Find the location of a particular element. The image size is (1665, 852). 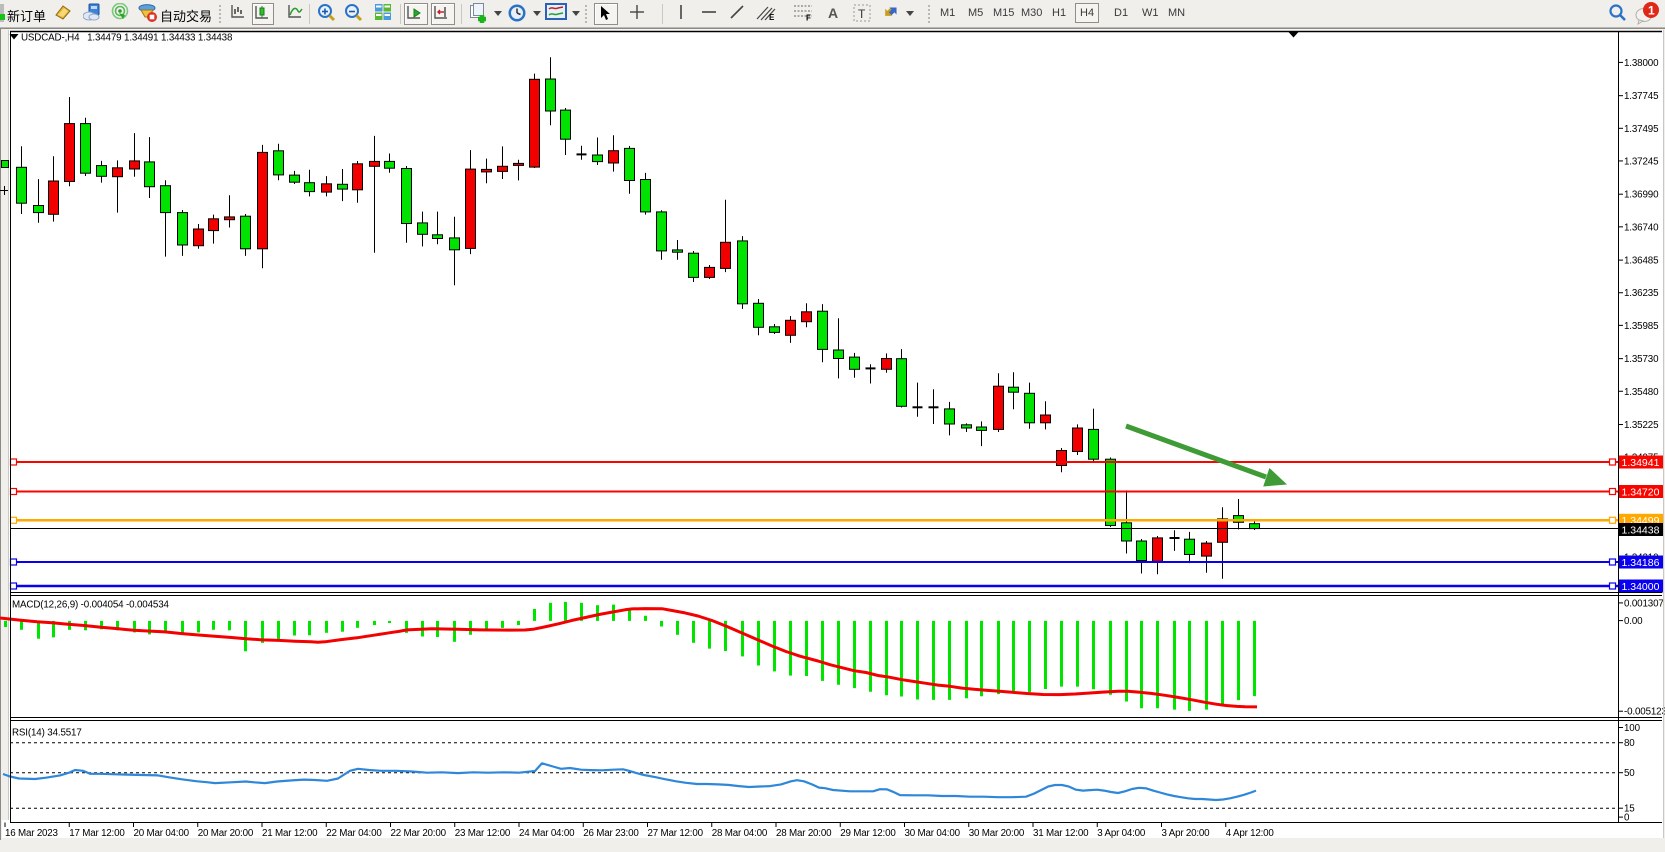

svg-text:MACD(12,26,9) -0.004054 -0.004: MACD(12,26,9) -0.004054 -0.004534 is located at coordinates (91, 605).